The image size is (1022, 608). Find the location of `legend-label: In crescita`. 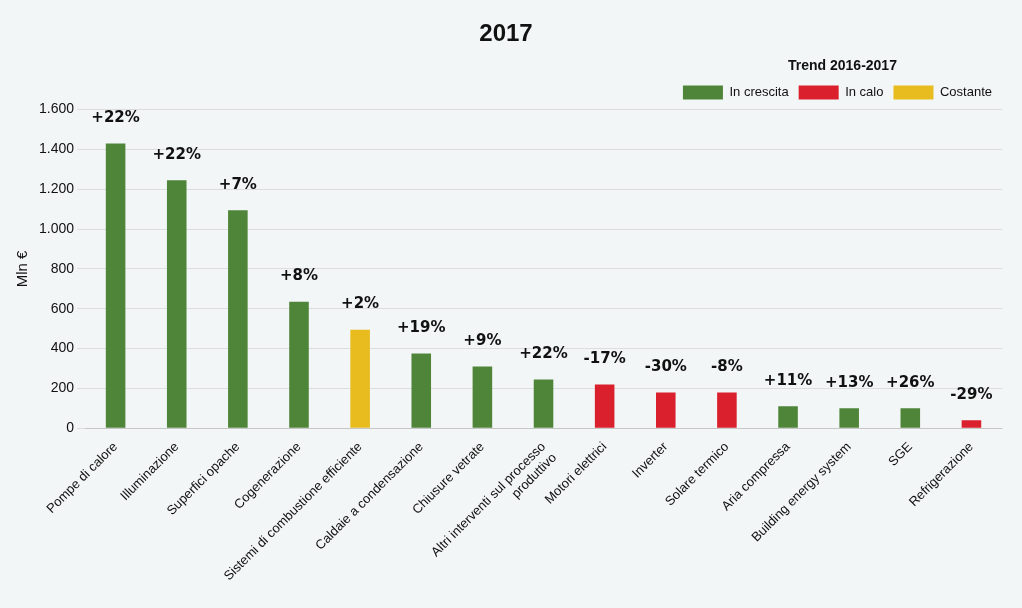

legend-label: In crescita is located at coordinates (759, 92).